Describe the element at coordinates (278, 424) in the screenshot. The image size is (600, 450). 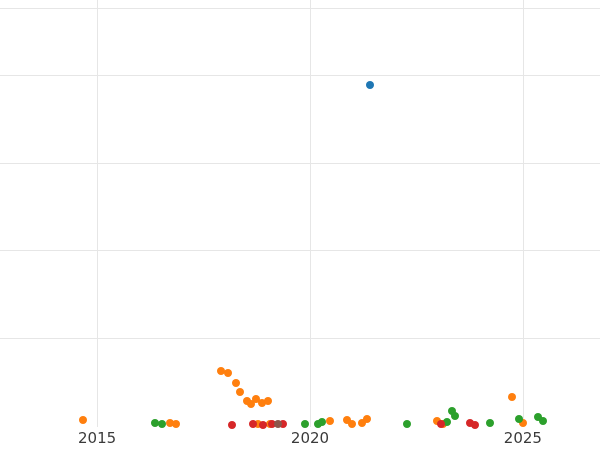
I see `data-point-brown-series` at that location.